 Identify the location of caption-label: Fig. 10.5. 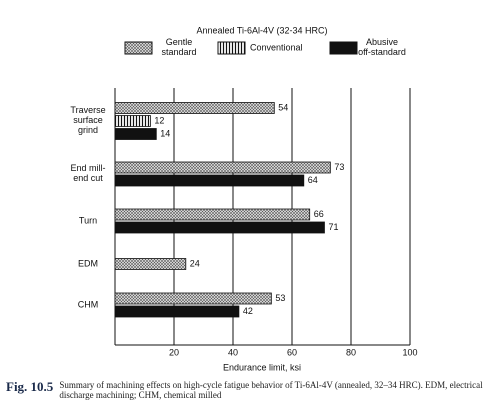
(30, 386).